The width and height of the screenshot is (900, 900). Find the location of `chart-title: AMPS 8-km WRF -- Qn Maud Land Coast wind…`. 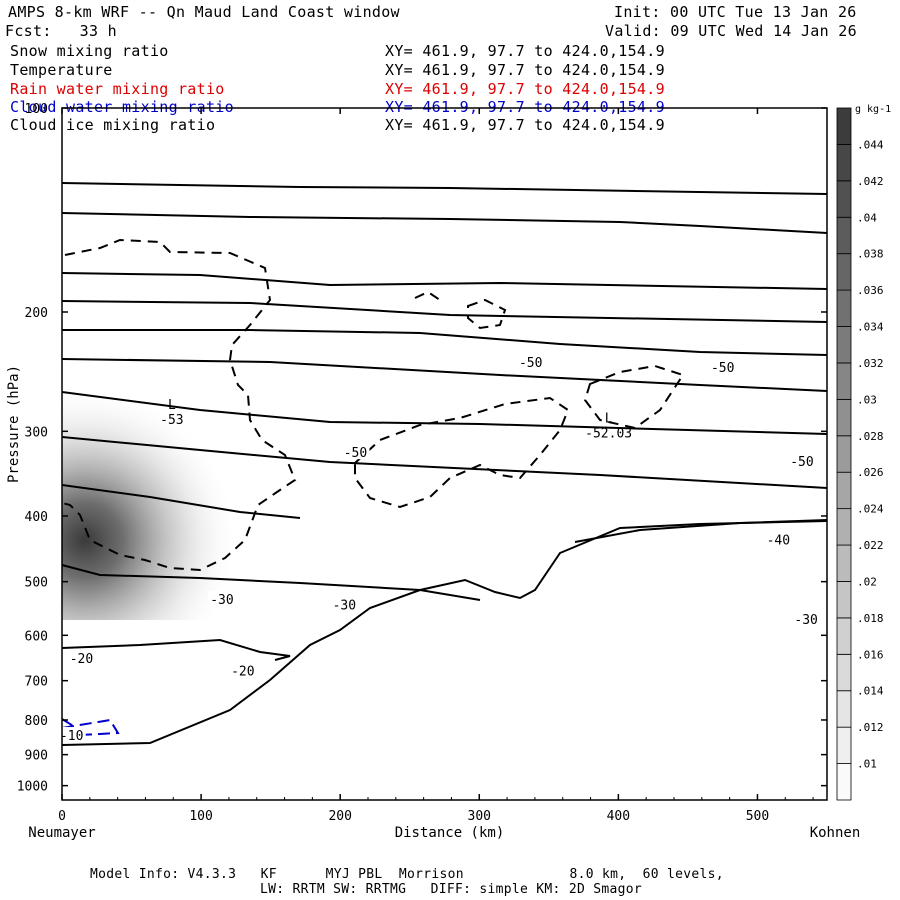

chart-title: AMPS 8-km WRF -- Qn Maud Land Coast wind… is located at coordinates (204, 12).